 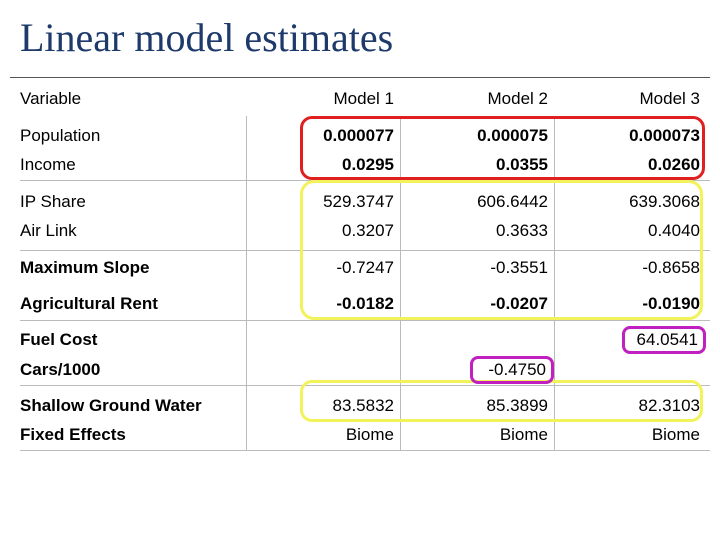 What do you see at coordinates (363, 98) in the screenshot?
I see `header-model-1: Model 1` at bounding box center [363, 98].